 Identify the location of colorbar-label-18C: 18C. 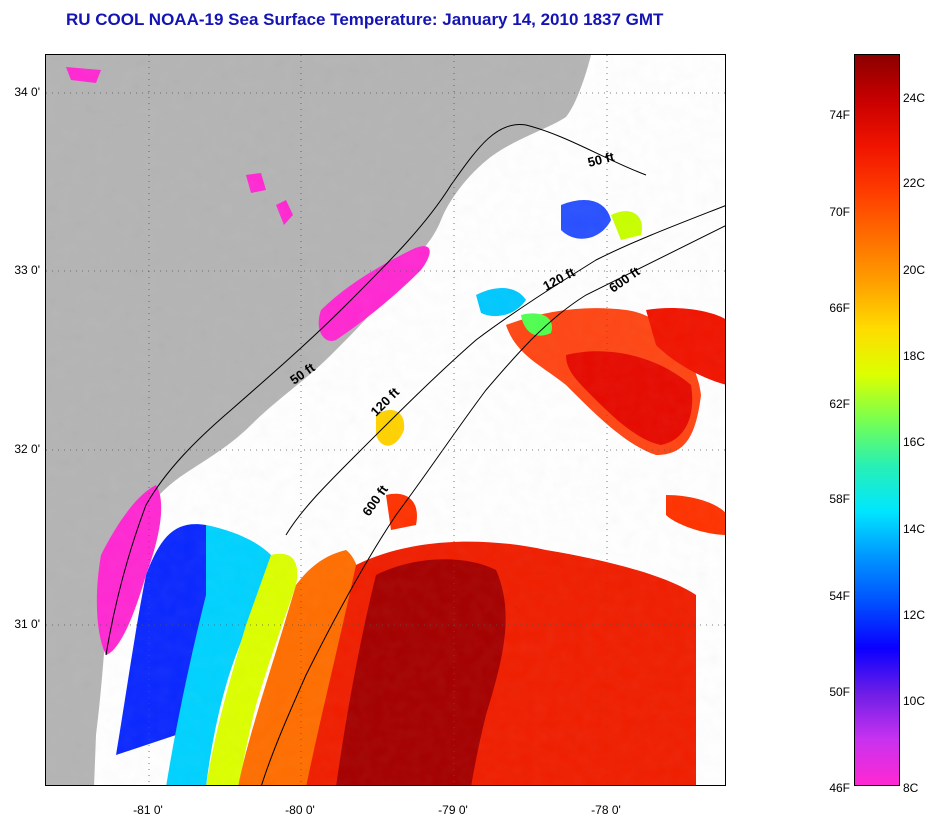
(914, 356).